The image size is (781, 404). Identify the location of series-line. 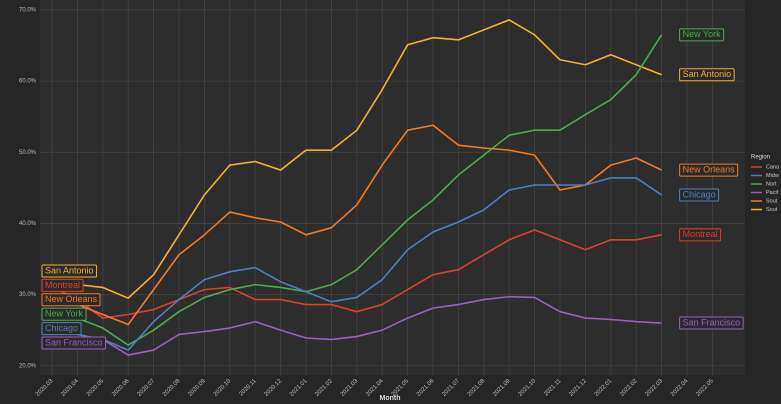
(356, 325).